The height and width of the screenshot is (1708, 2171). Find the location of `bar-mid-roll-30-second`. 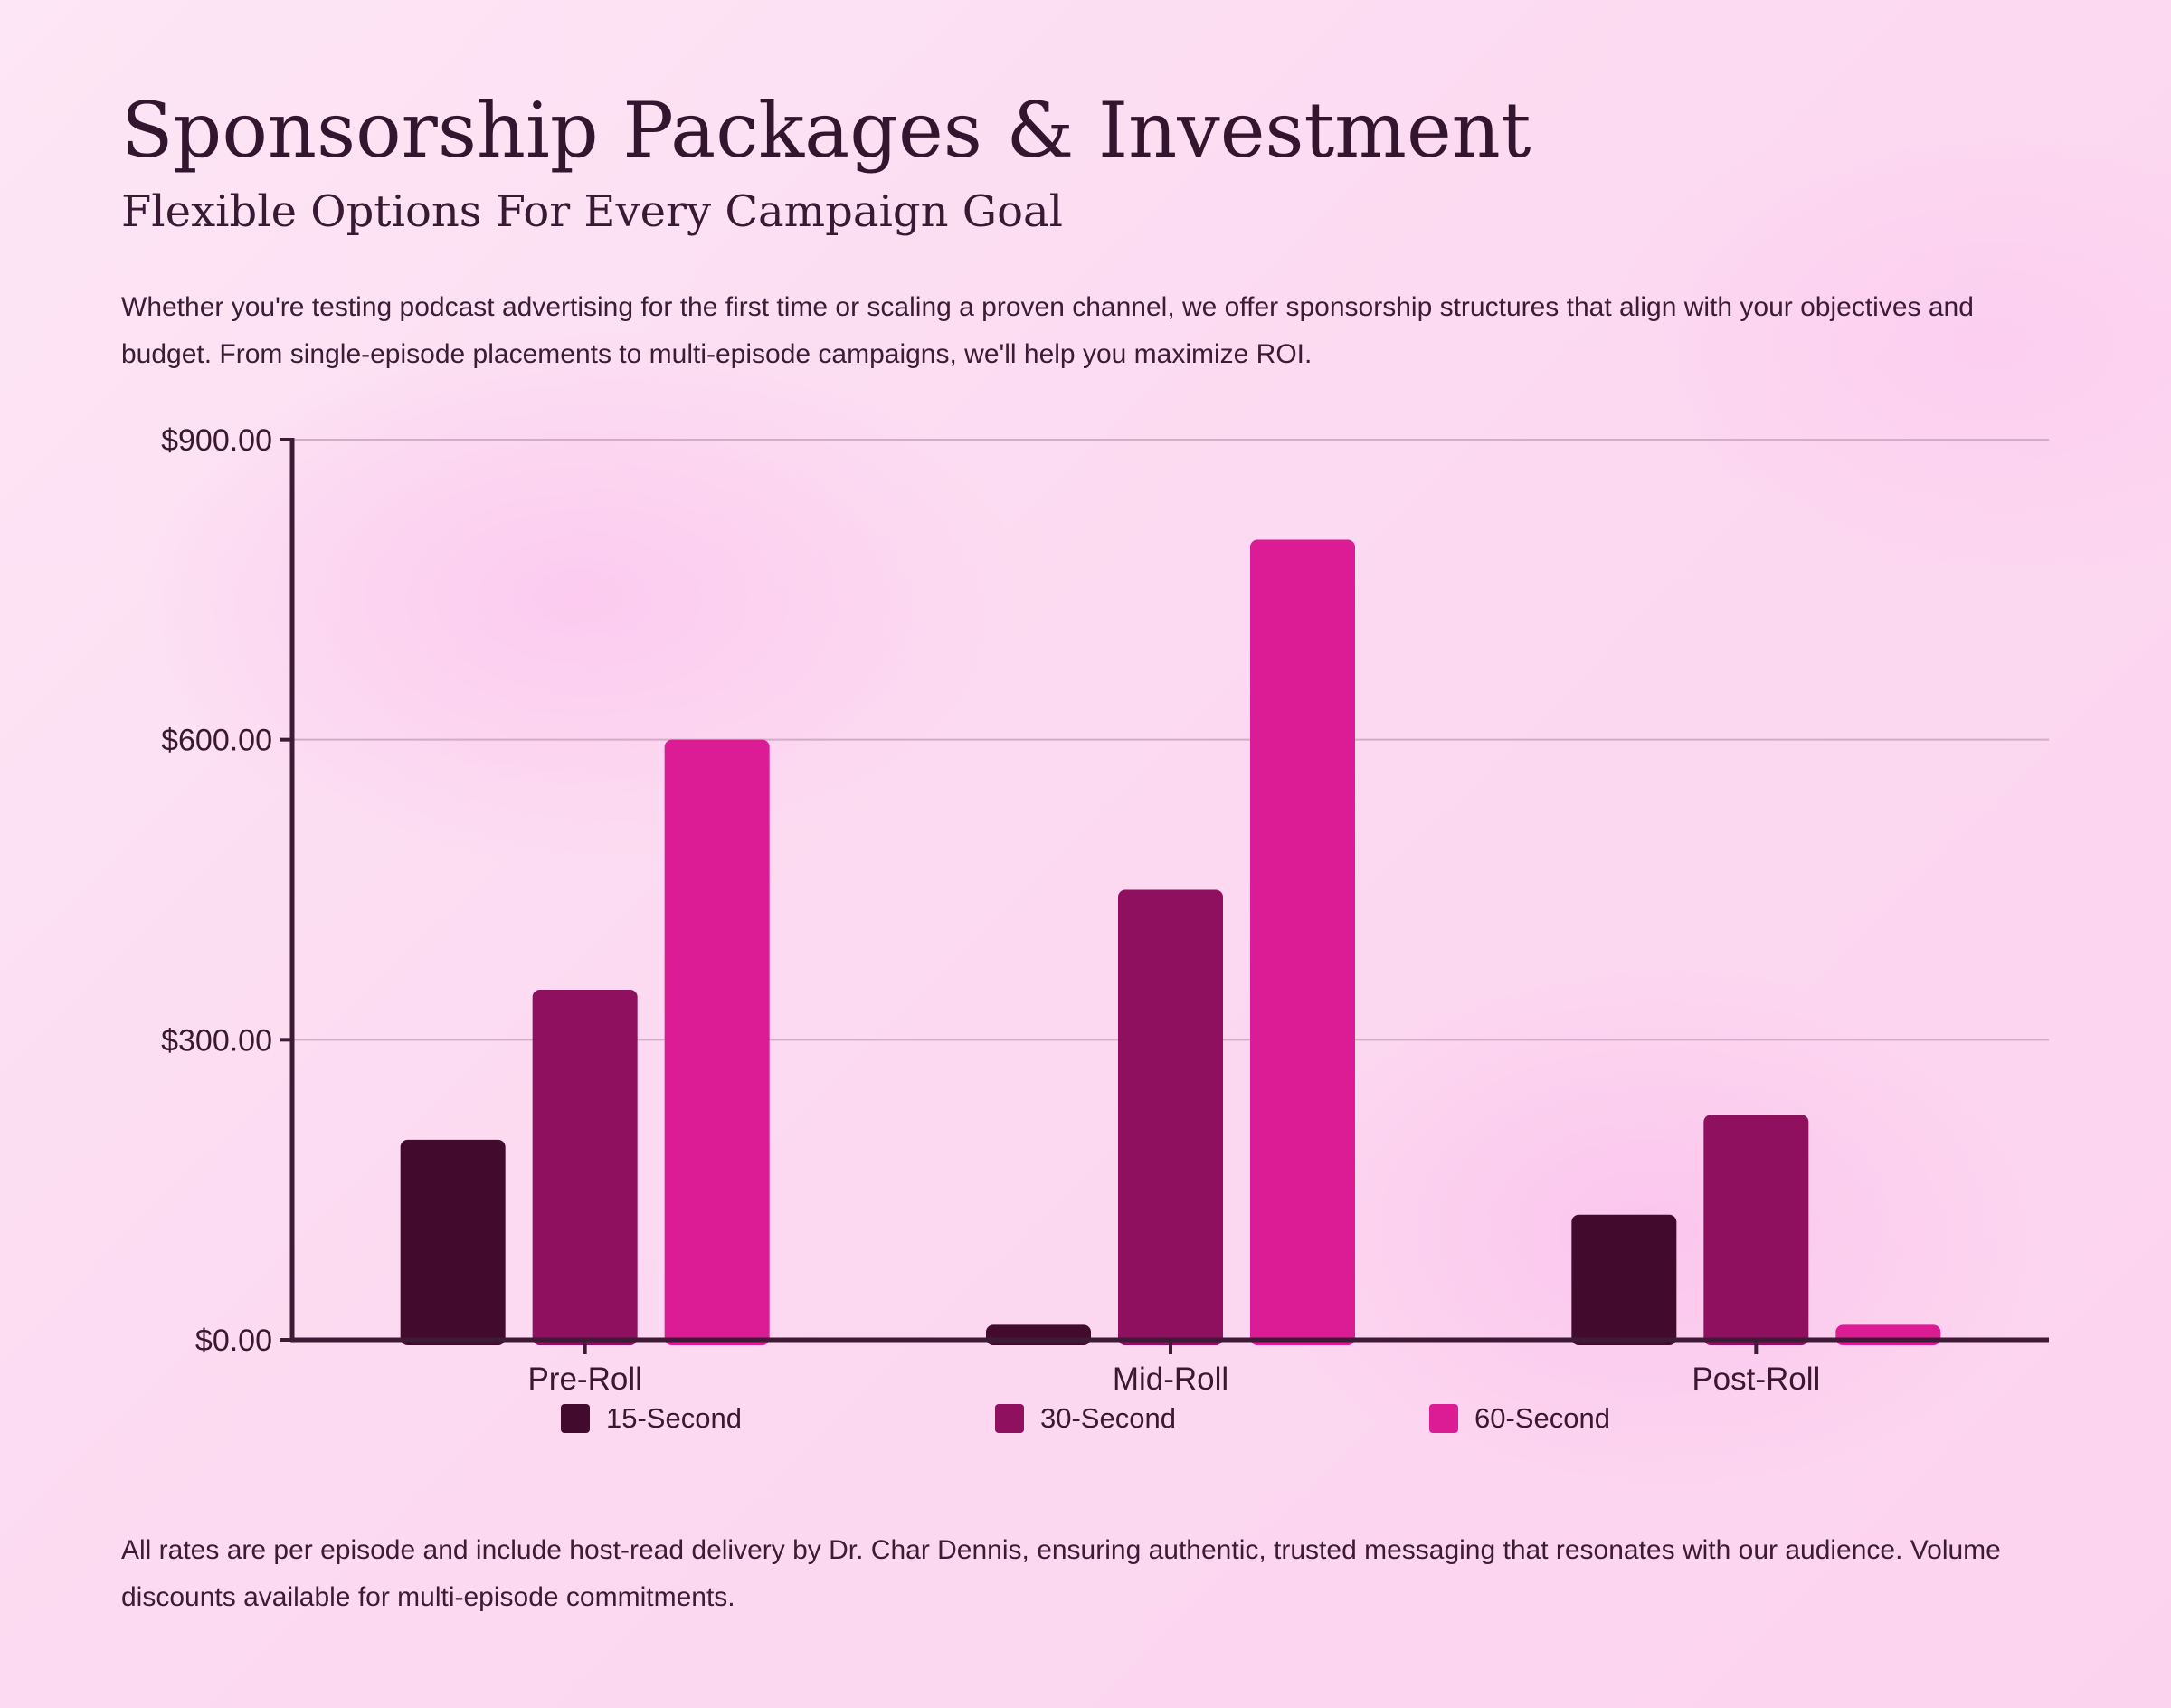

bar-mid-roll-30-second is located at coordinates (1170, 1117).